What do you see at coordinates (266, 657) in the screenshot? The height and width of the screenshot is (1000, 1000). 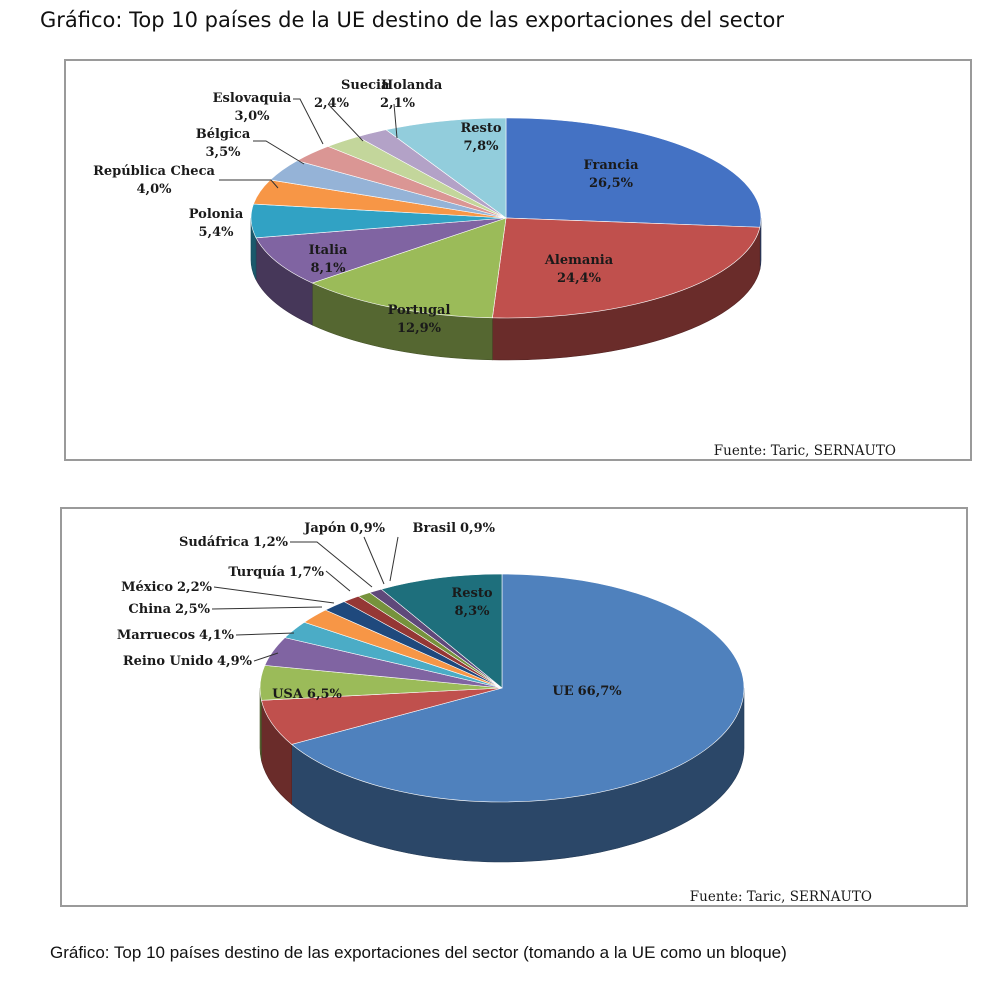 I see `leader-reino-unido` at bounding box center [266, 657].